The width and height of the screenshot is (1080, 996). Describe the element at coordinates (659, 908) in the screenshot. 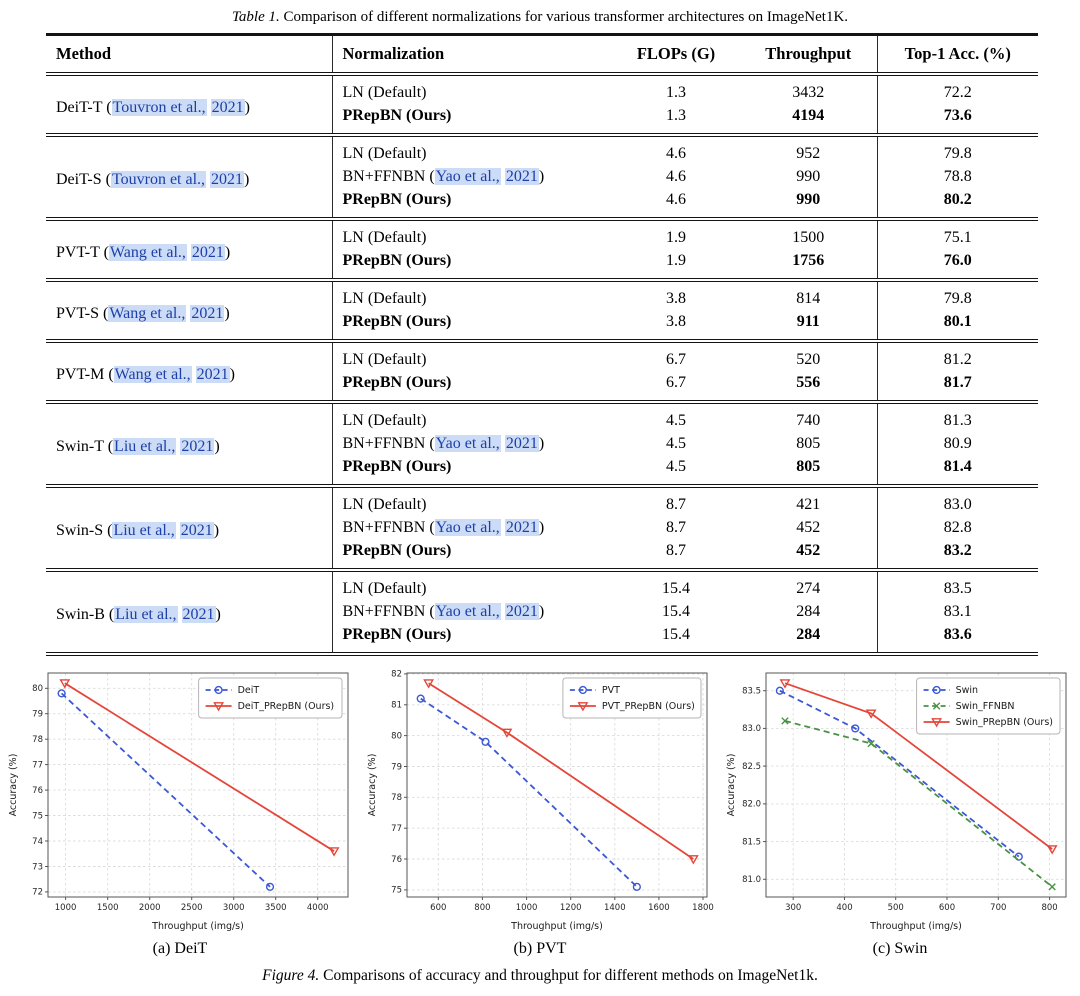

I see `x-tick-label: 1600` at that location.